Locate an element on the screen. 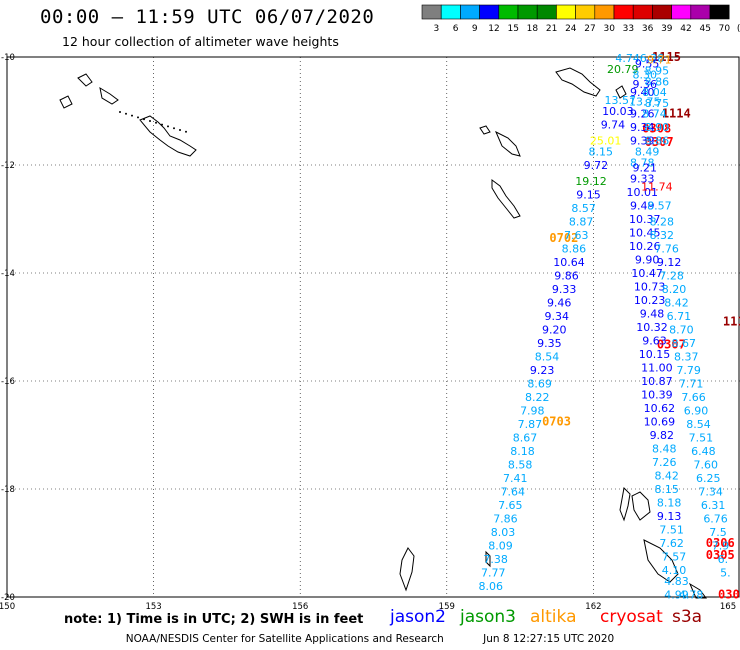 This screenshot has width=740, height=650. wave-height-value: 20.79 is located at coordinates (623, 69).